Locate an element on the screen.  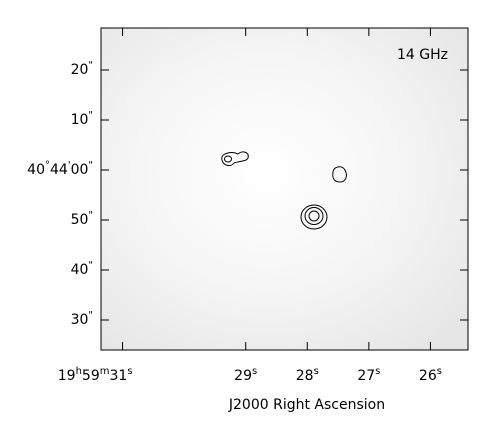
annotation: 14 GHz is located at coordinates (422, 55).